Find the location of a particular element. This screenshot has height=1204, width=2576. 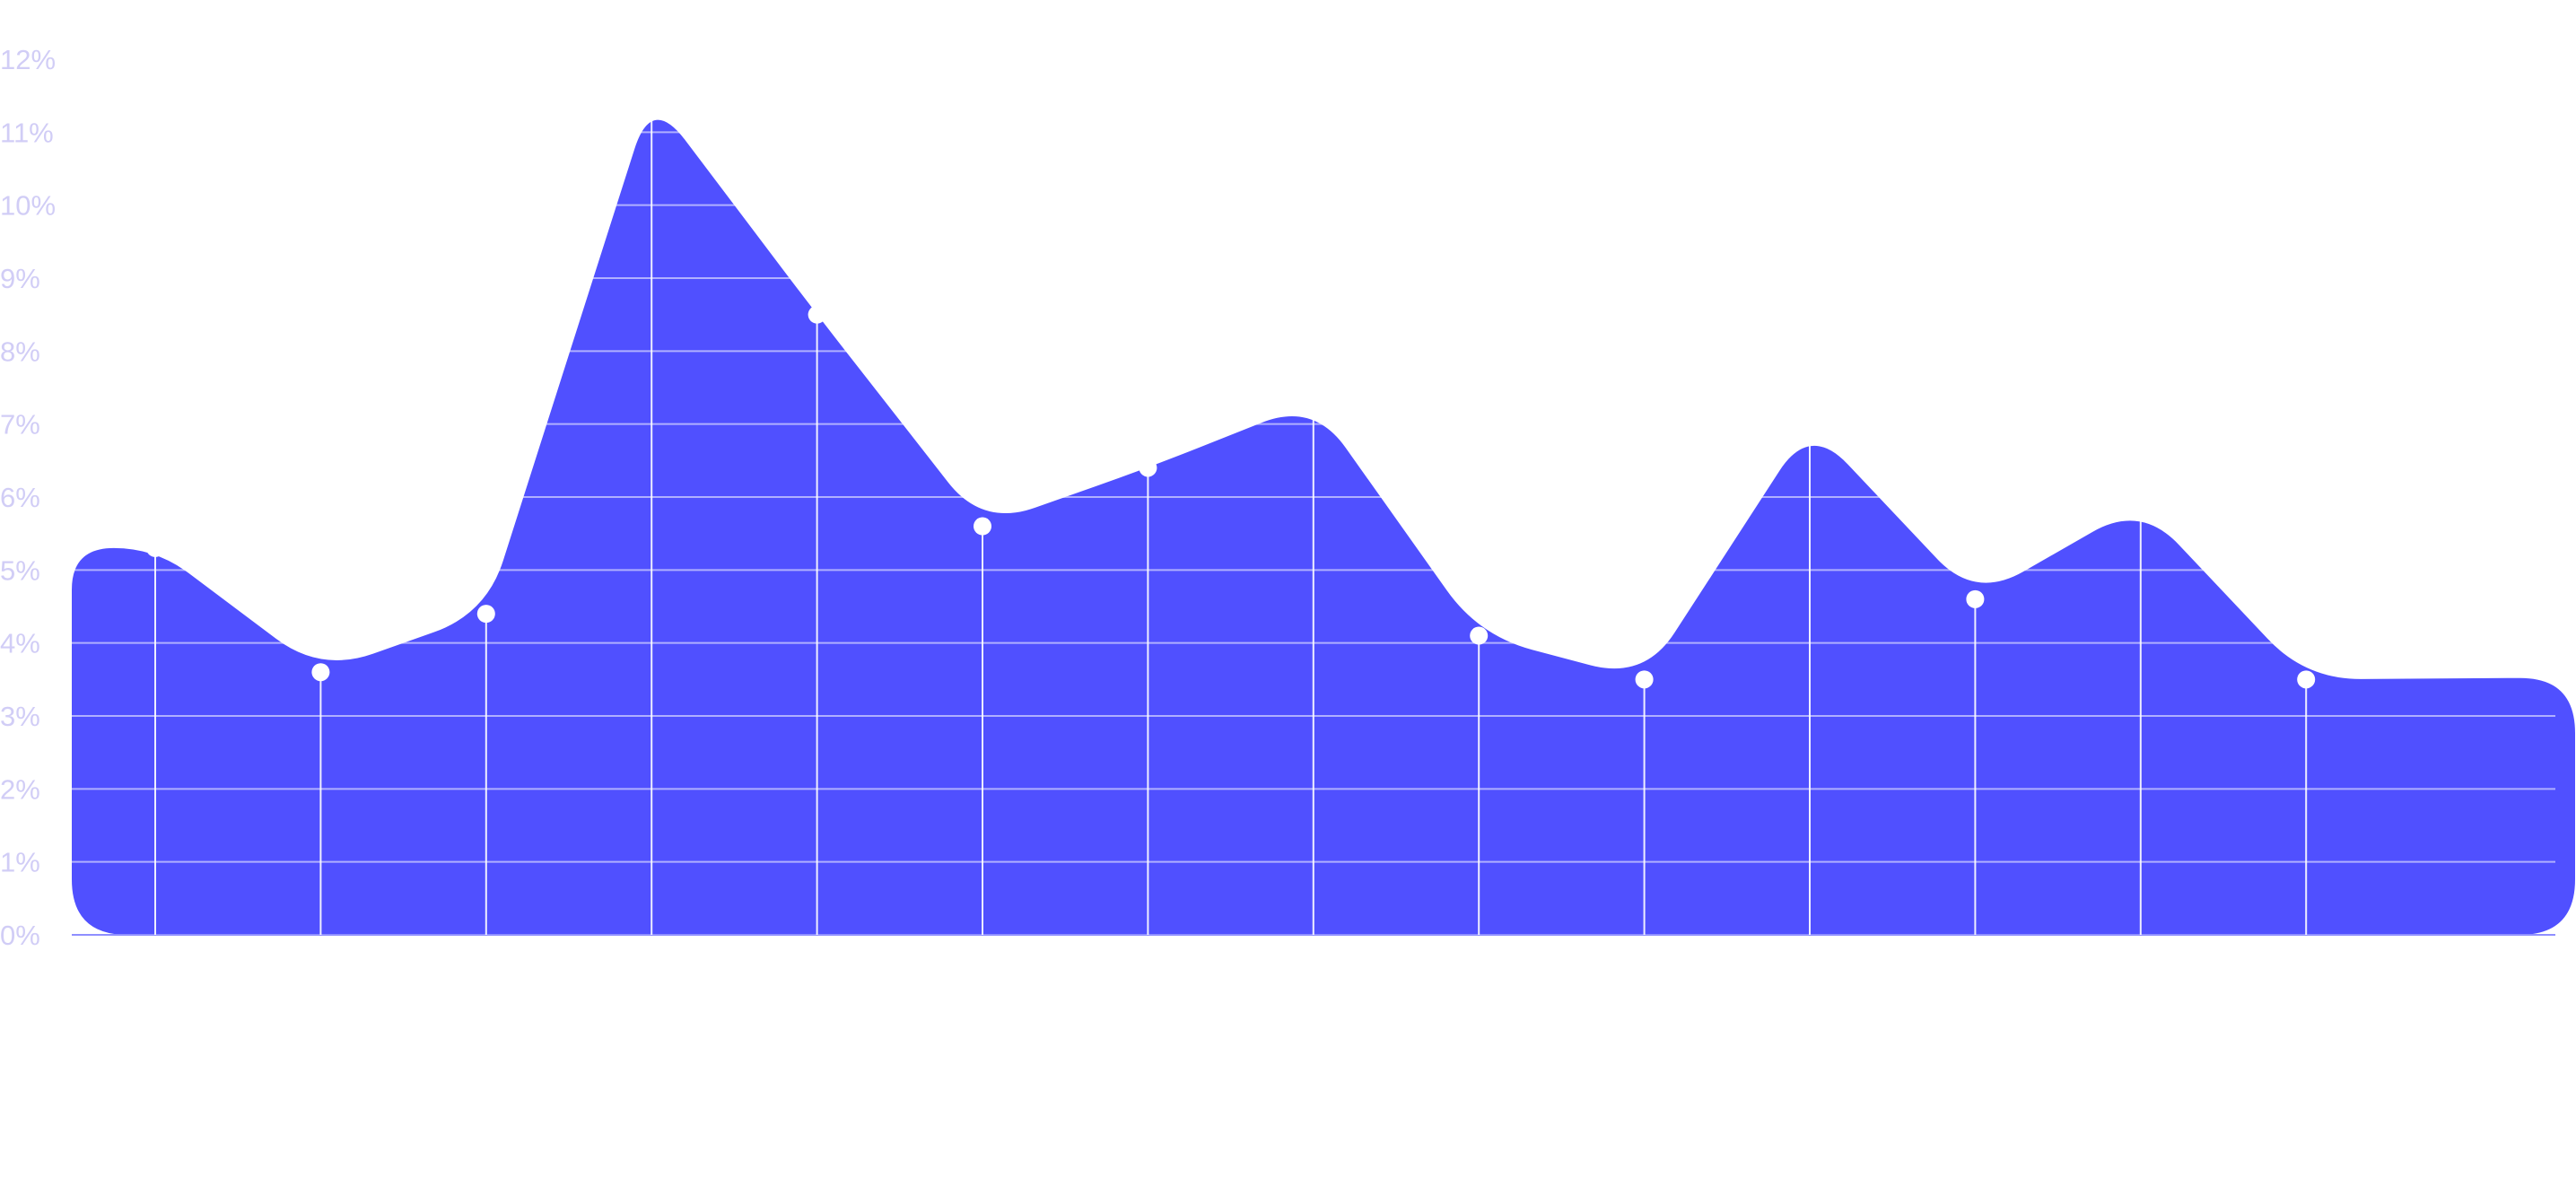

y-tick-label: 11% is located at coordinates (27, 132).